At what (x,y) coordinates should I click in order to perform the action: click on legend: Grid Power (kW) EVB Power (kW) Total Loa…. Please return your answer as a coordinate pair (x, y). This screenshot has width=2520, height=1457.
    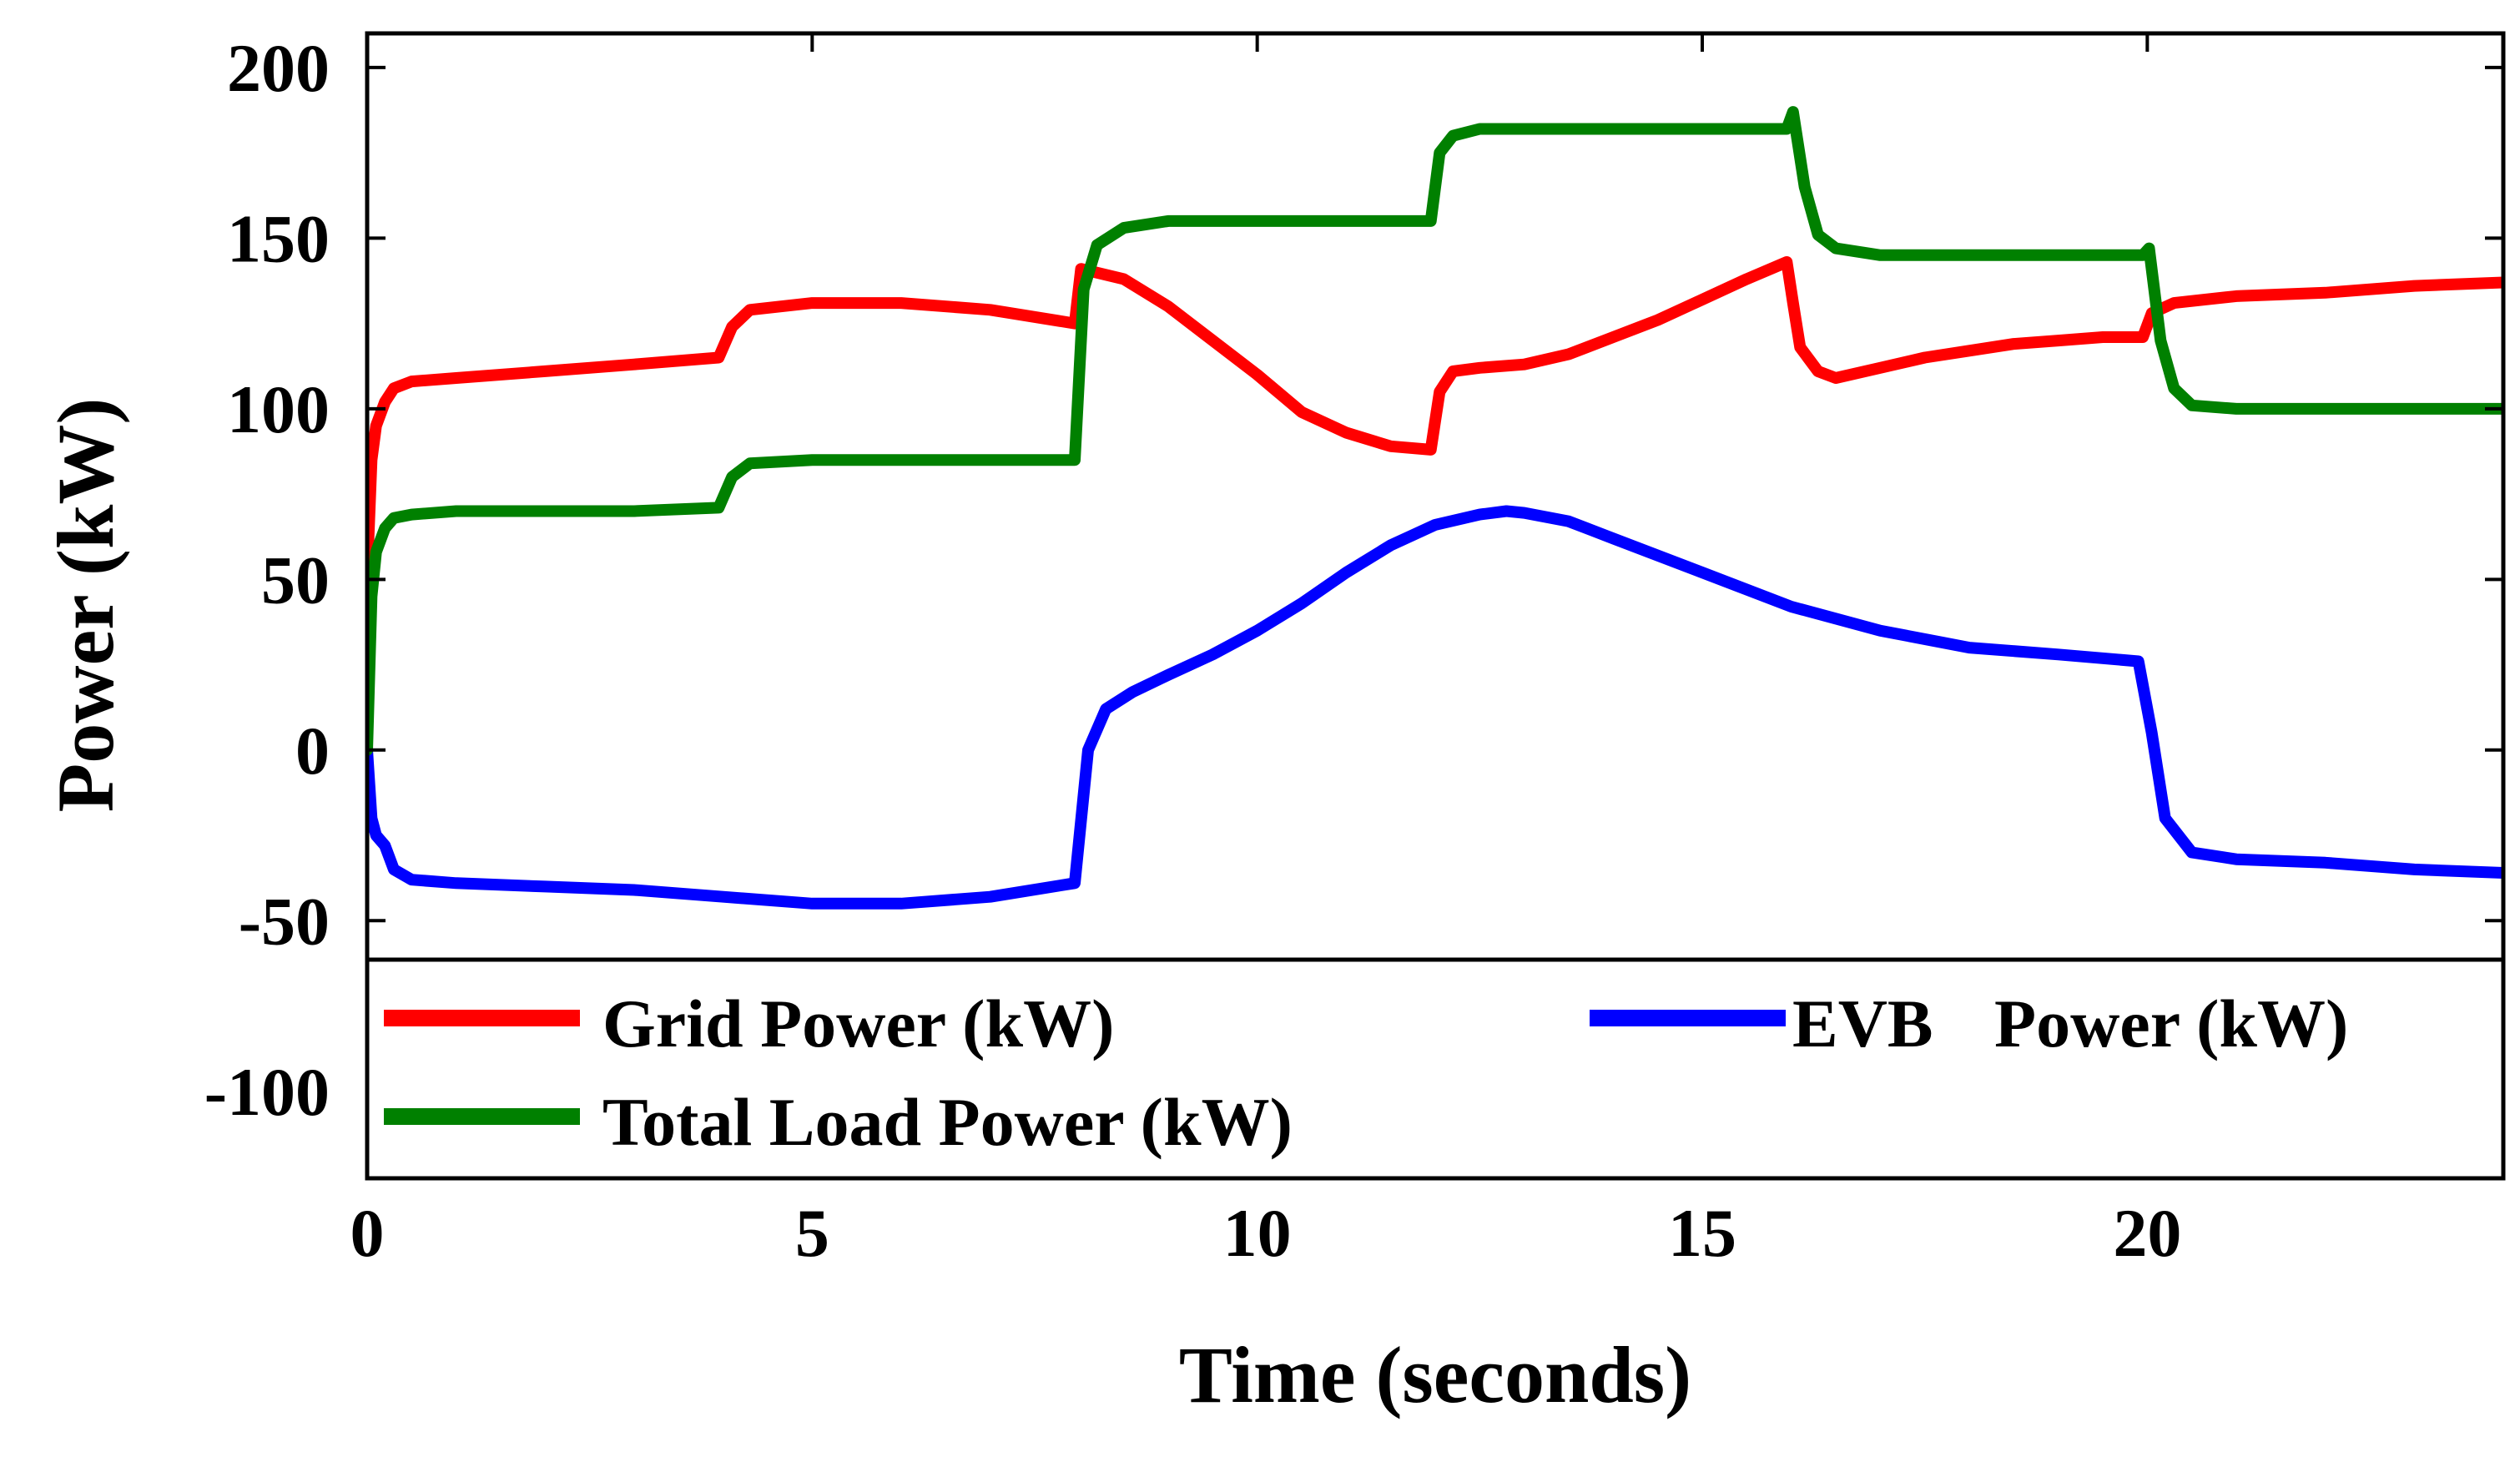
    Looking at the image, I should click on (1435, 1069).